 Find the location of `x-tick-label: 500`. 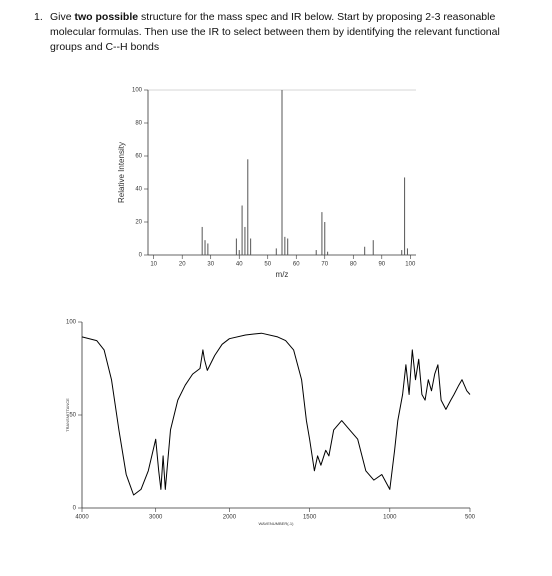

x-tick-label: 500 is located at coordinates (470, 518).